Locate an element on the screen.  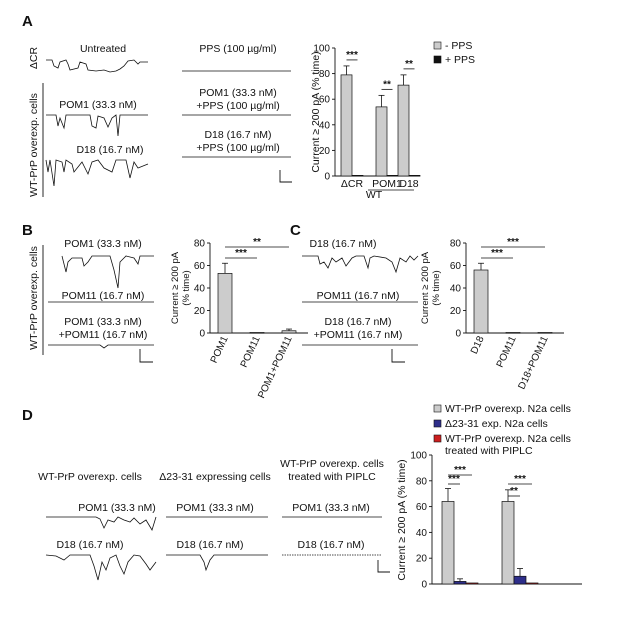
chart-a-y-tick-label: 20 is located at coordinates (325, 151).